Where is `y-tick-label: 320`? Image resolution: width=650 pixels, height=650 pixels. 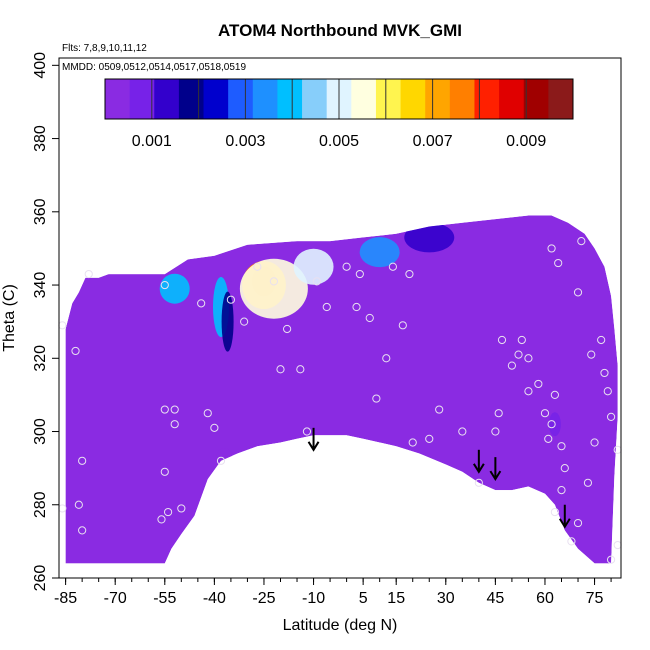 y-tick-label: 320 is located at coordinates (40, 358).